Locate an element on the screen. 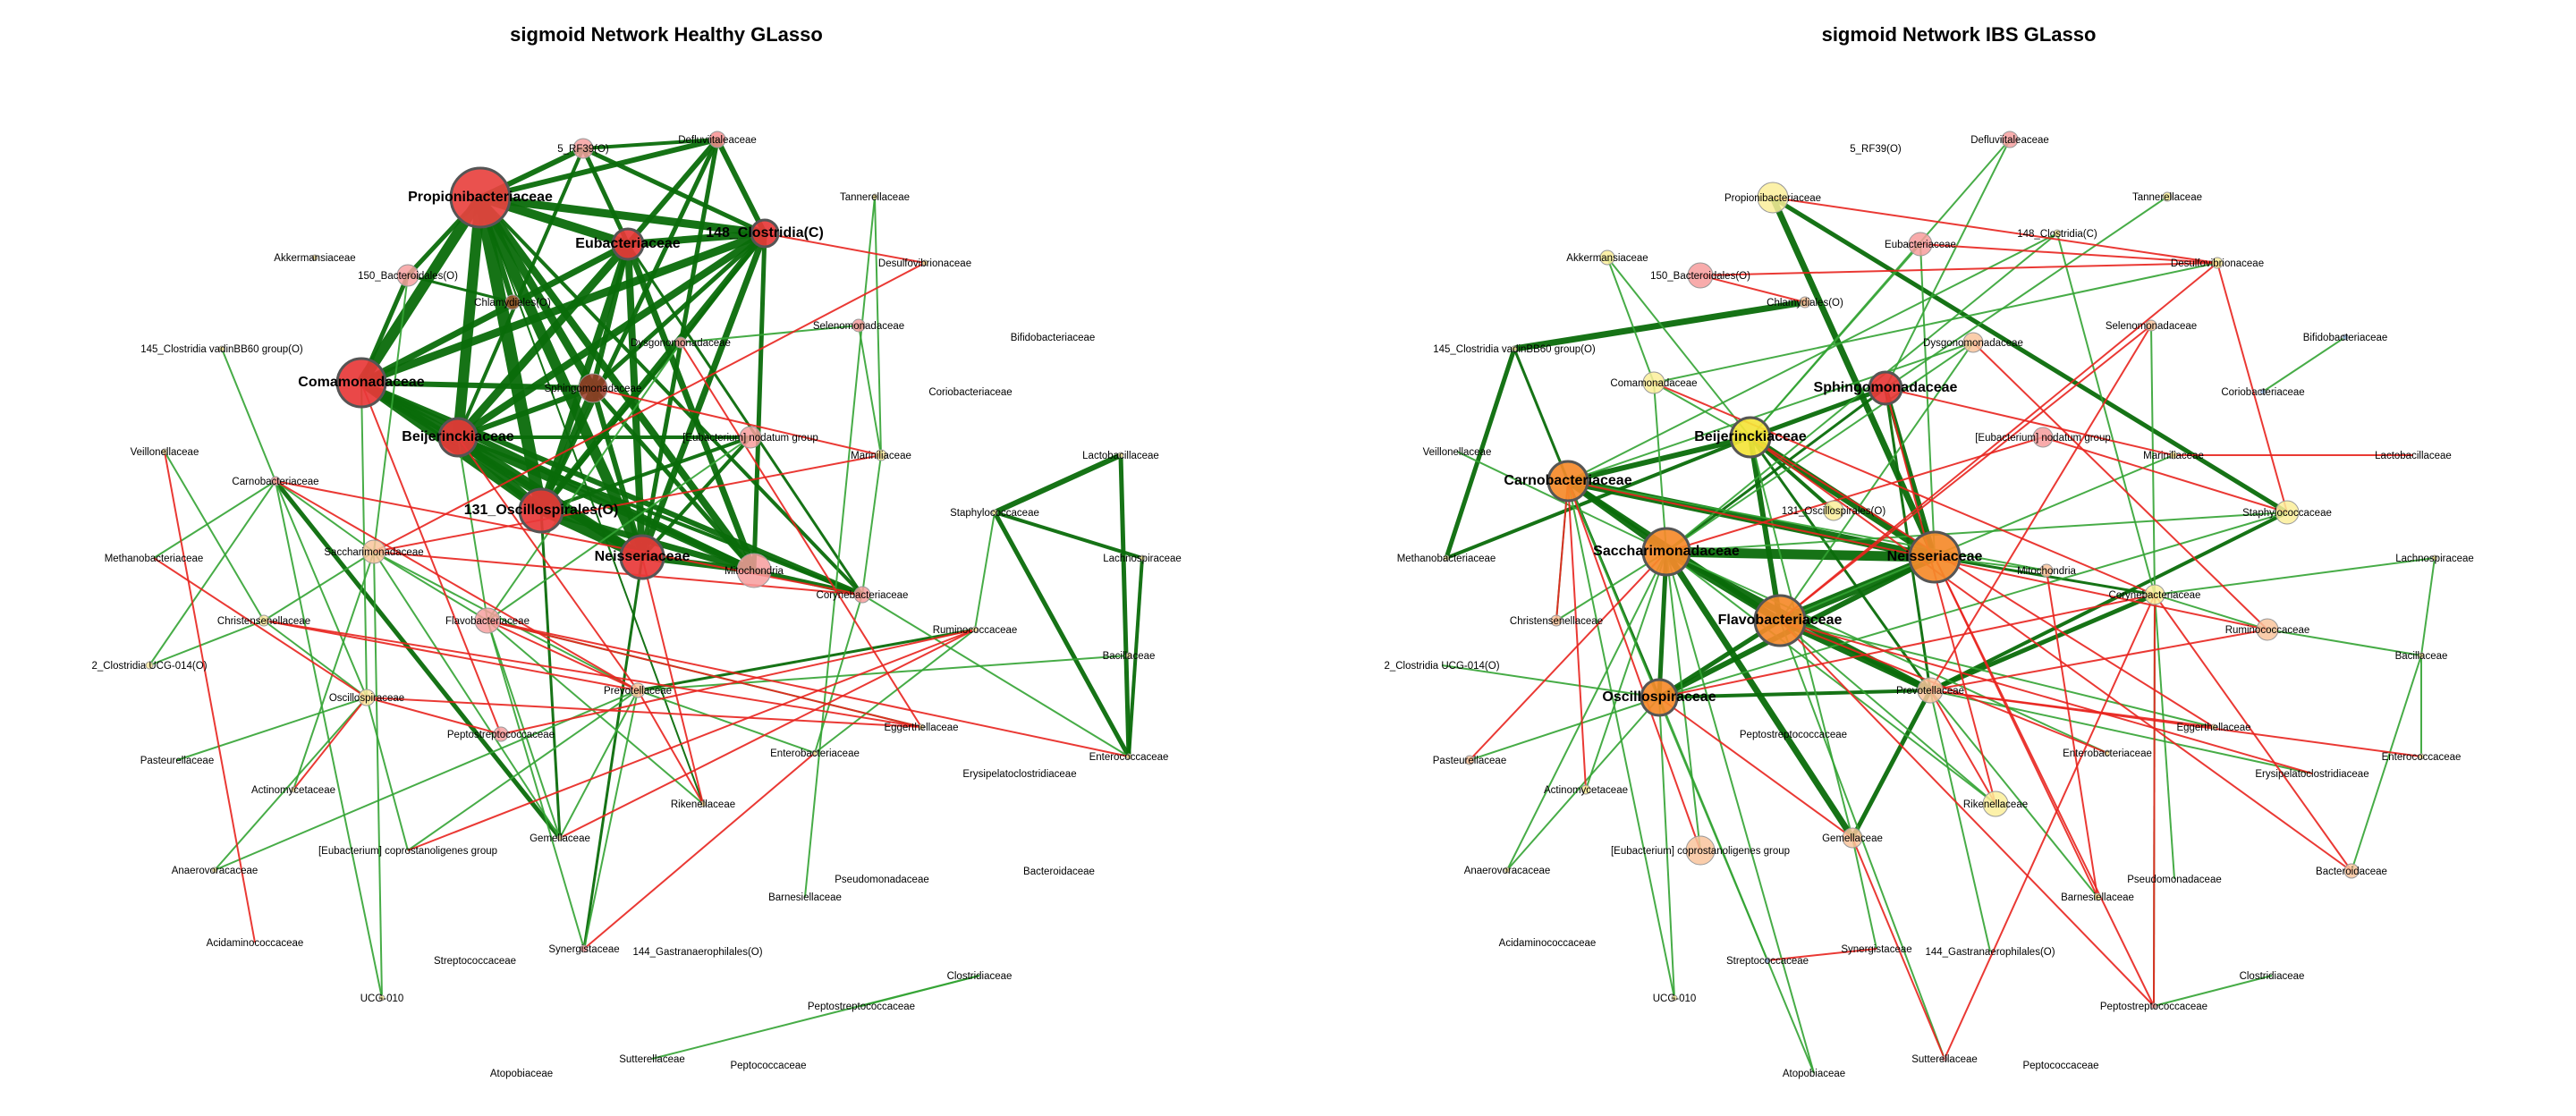 Image resolution: width=2576 pixels, height=1116 pixels. healthy-node-label: Corynebacteriaceae is located at coordinates (863, 595).